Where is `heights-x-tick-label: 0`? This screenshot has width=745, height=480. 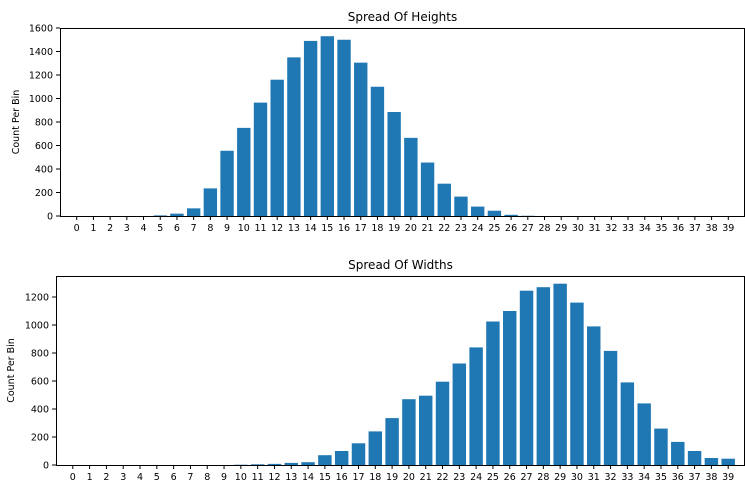 heights-x-tick-label: 0 is located at coordinates (77, 228).